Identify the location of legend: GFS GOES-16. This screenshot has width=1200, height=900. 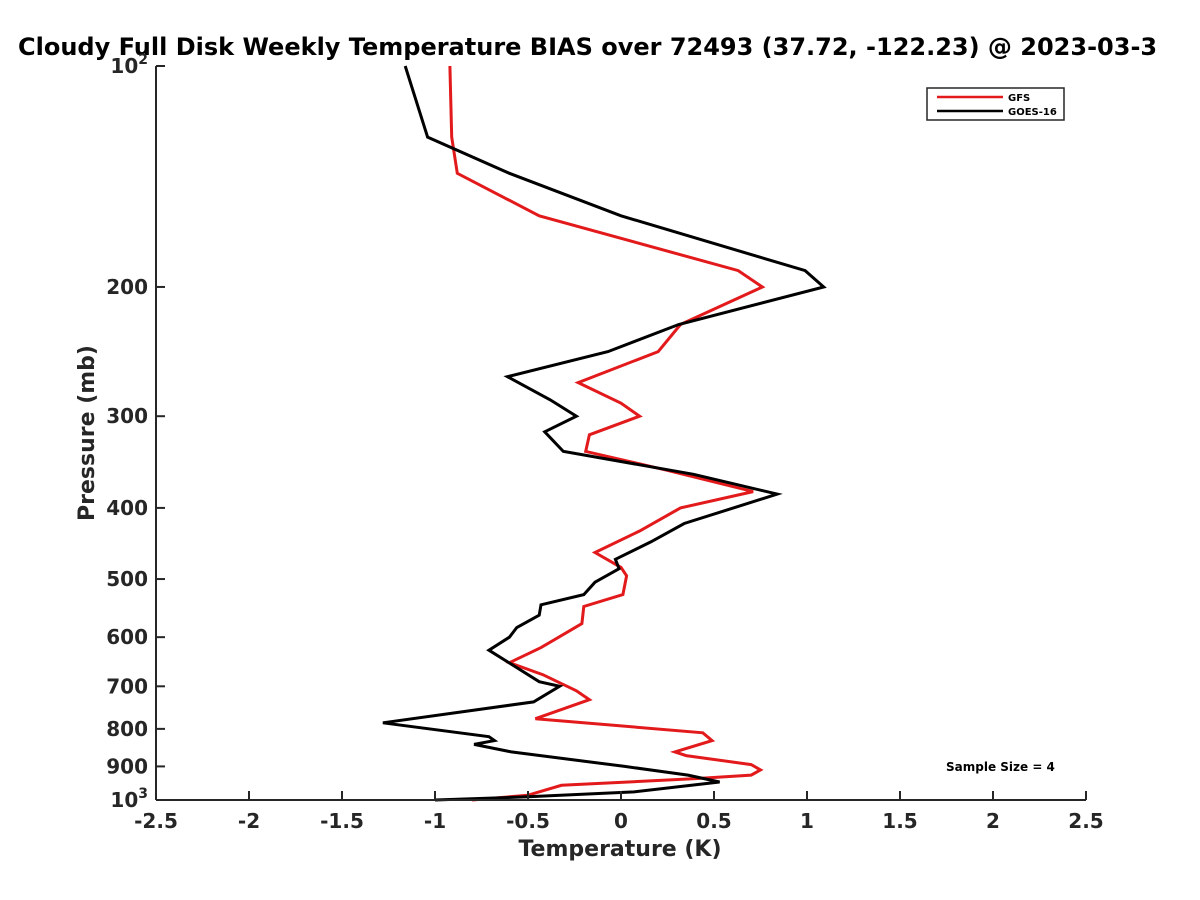
(995, 104).